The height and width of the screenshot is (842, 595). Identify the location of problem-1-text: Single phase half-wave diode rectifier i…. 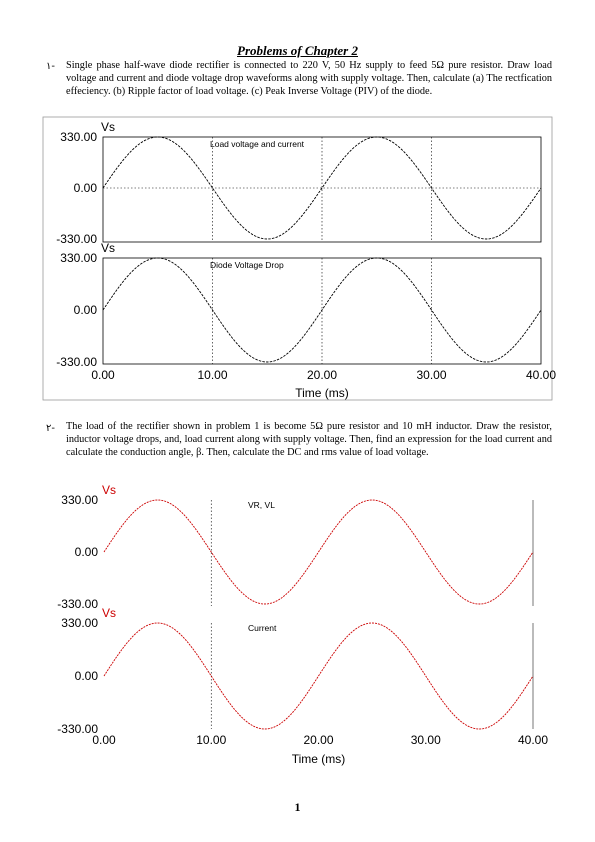
(309, 78).